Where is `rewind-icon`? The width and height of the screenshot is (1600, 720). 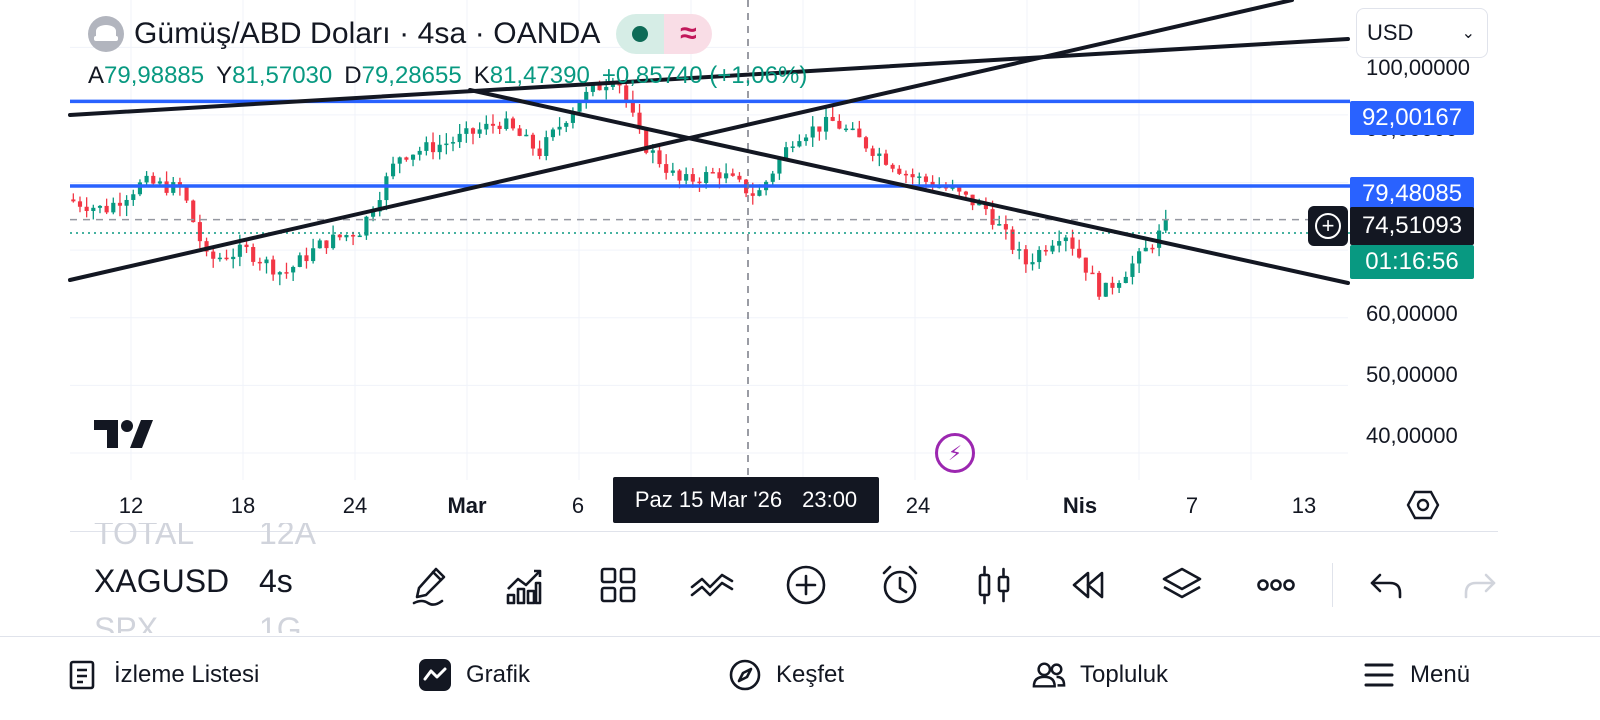
rewind-icon is located at coordinates (1088, 585).